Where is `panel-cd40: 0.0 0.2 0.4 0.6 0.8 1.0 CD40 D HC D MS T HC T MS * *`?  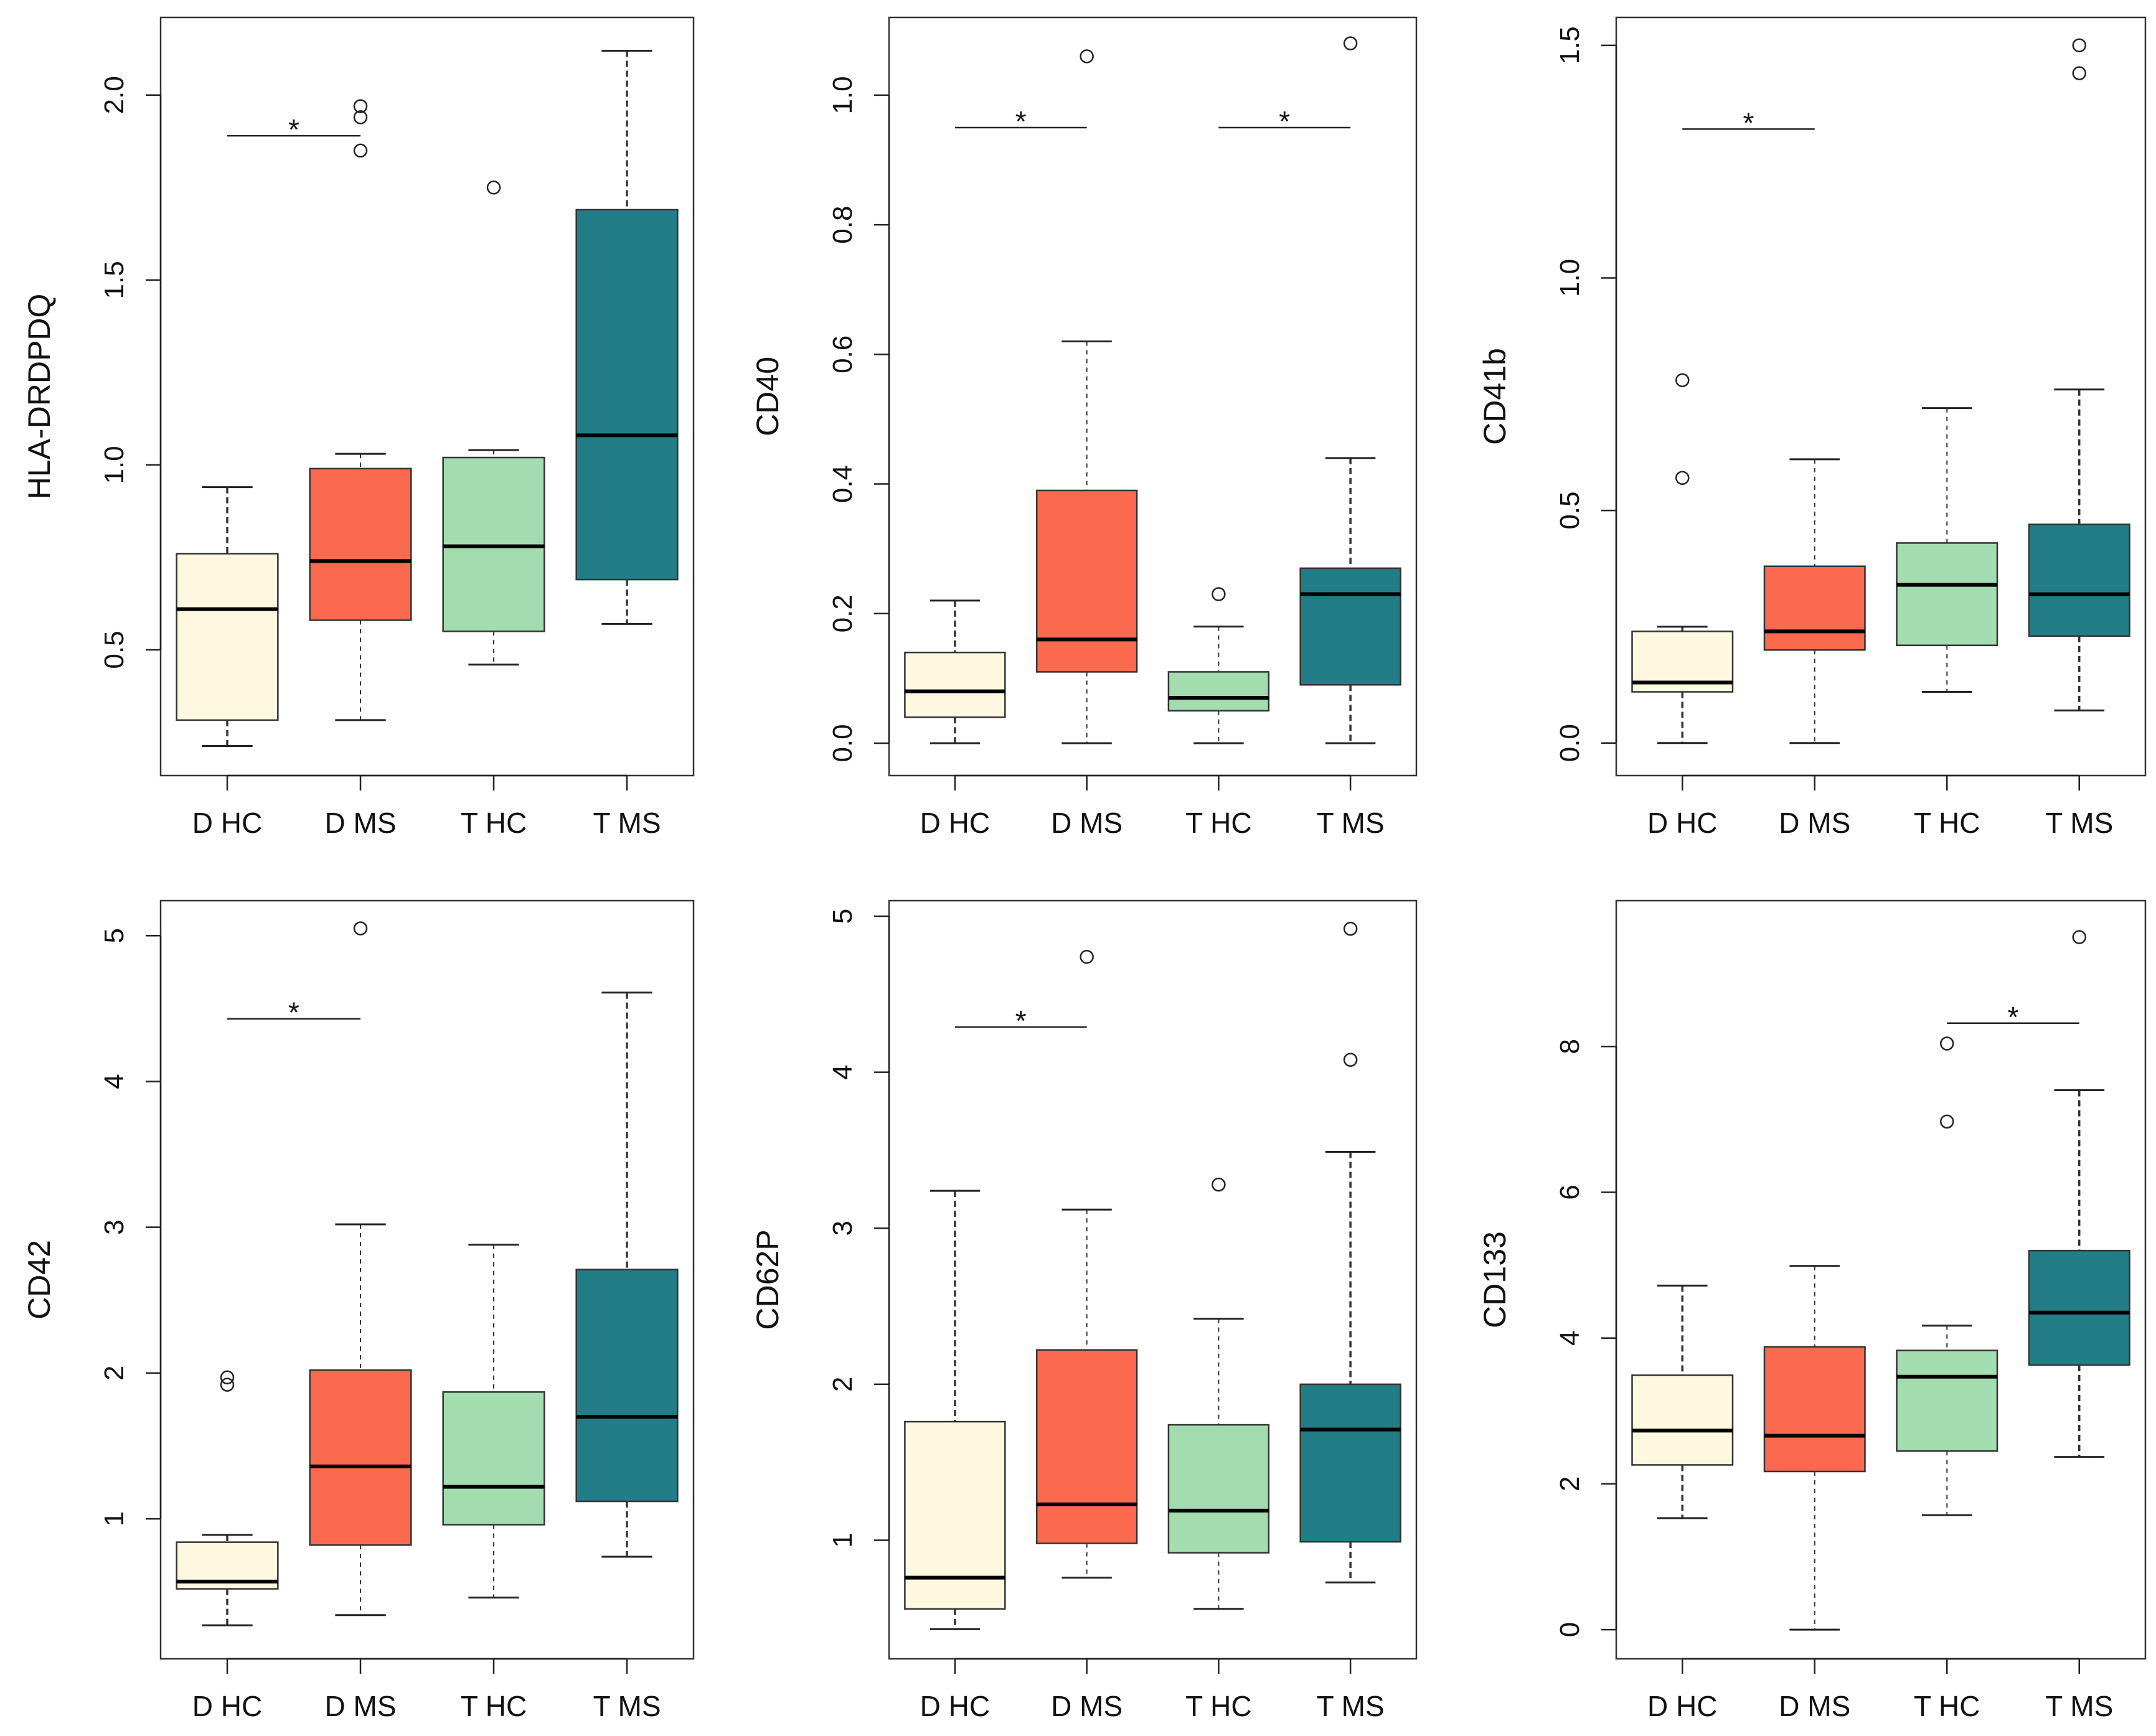
panel-cd40: 0.0 0.2 0.4 0.6 0.8 1.0 CD40 D HC D MS T HC T MS * * is located at coordinates (1084, 427).